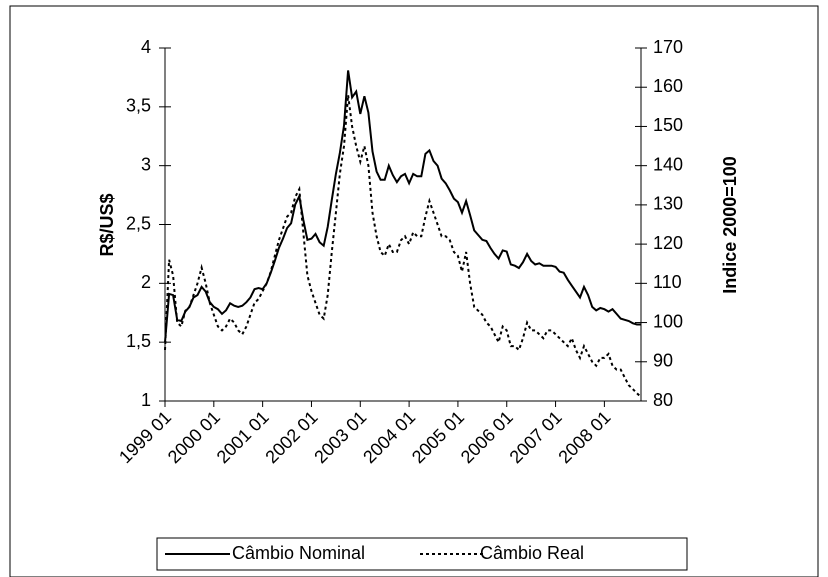 The width and height of the screenshot is (828, 577). What do you see at coordinates (663, 400) in the screenshot?
I see `y2-tick-label: 80` at bounding box center [663, 400].